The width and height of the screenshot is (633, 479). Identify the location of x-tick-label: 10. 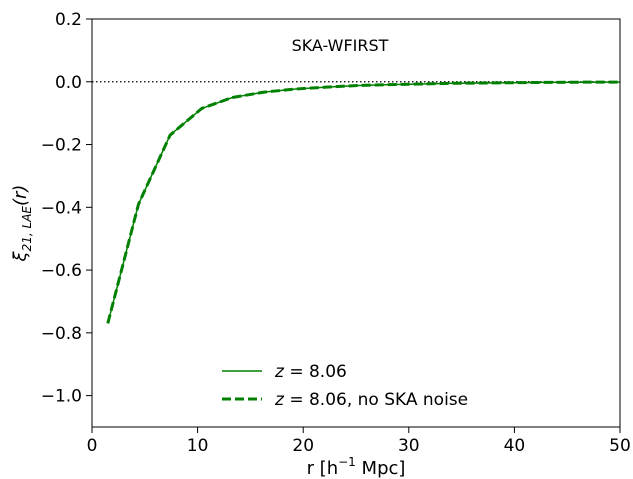
(198, 446).